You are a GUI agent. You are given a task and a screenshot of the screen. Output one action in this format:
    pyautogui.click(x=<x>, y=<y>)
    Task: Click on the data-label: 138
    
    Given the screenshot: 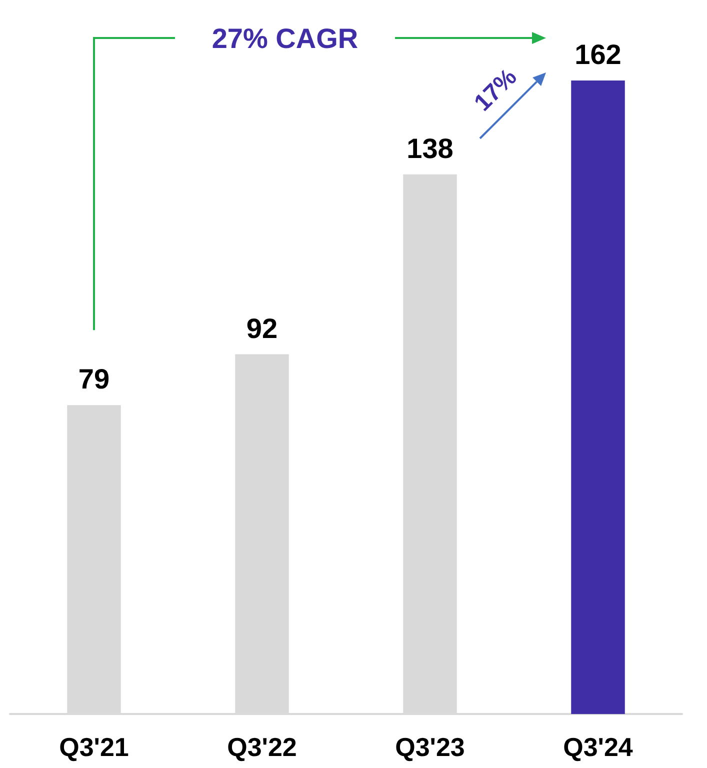 What is the action you would take?
    pyautogui.click(x=430, y=148)
    